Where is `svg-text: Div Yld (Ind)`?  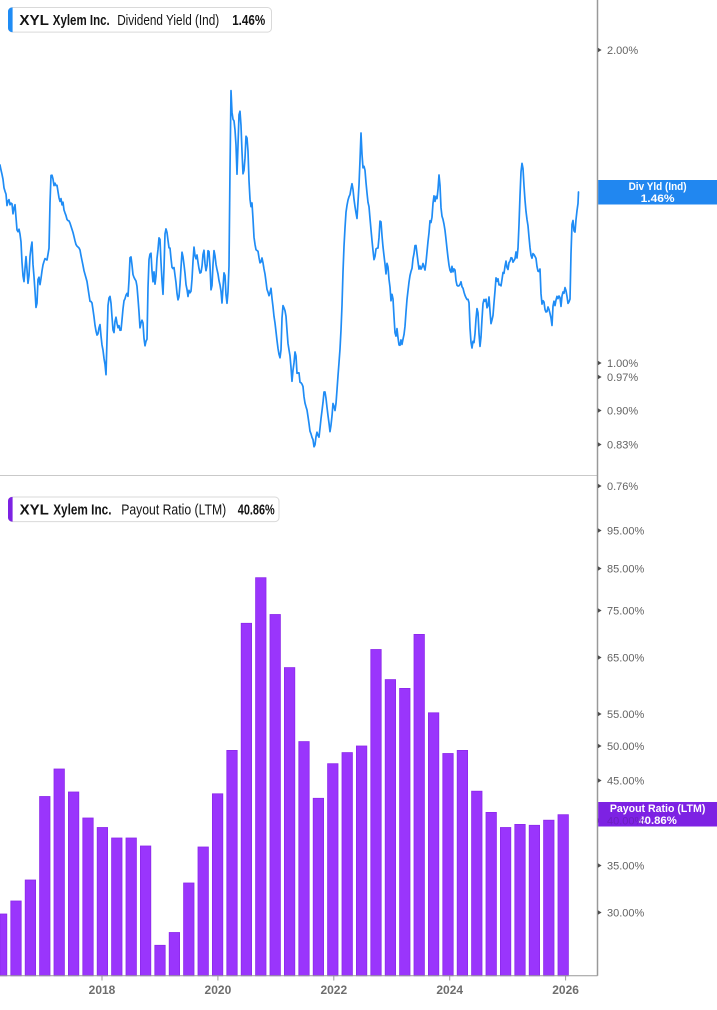 svg-text: Div Yld (Ind) is located at coordinates (658, 187).